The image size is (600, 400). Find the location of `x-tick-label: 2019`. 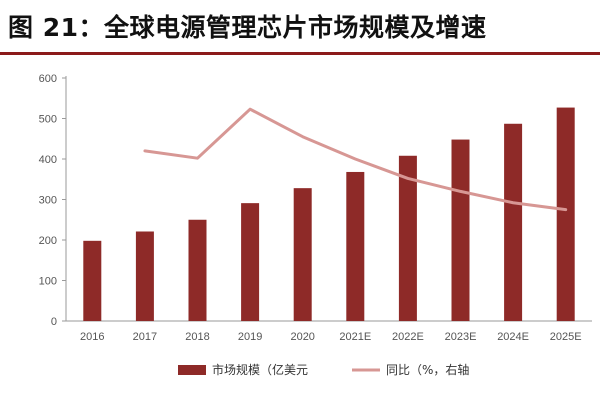

x-tick-label: 2019 is located at coordinates (250, 337).